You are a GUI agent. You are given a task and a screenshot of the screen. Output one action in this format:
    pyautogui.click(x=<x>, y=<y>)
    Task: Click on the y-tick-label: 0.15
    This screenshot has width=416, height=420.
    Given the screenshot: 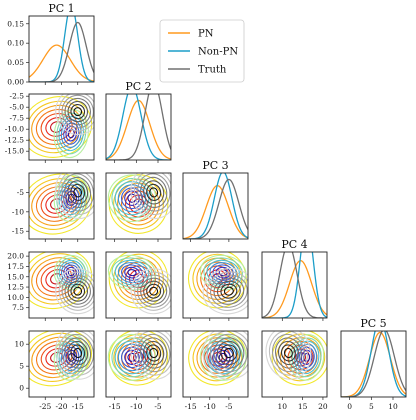 What is the action you would take?
    pyautogui.click(x=15, y=23)
    